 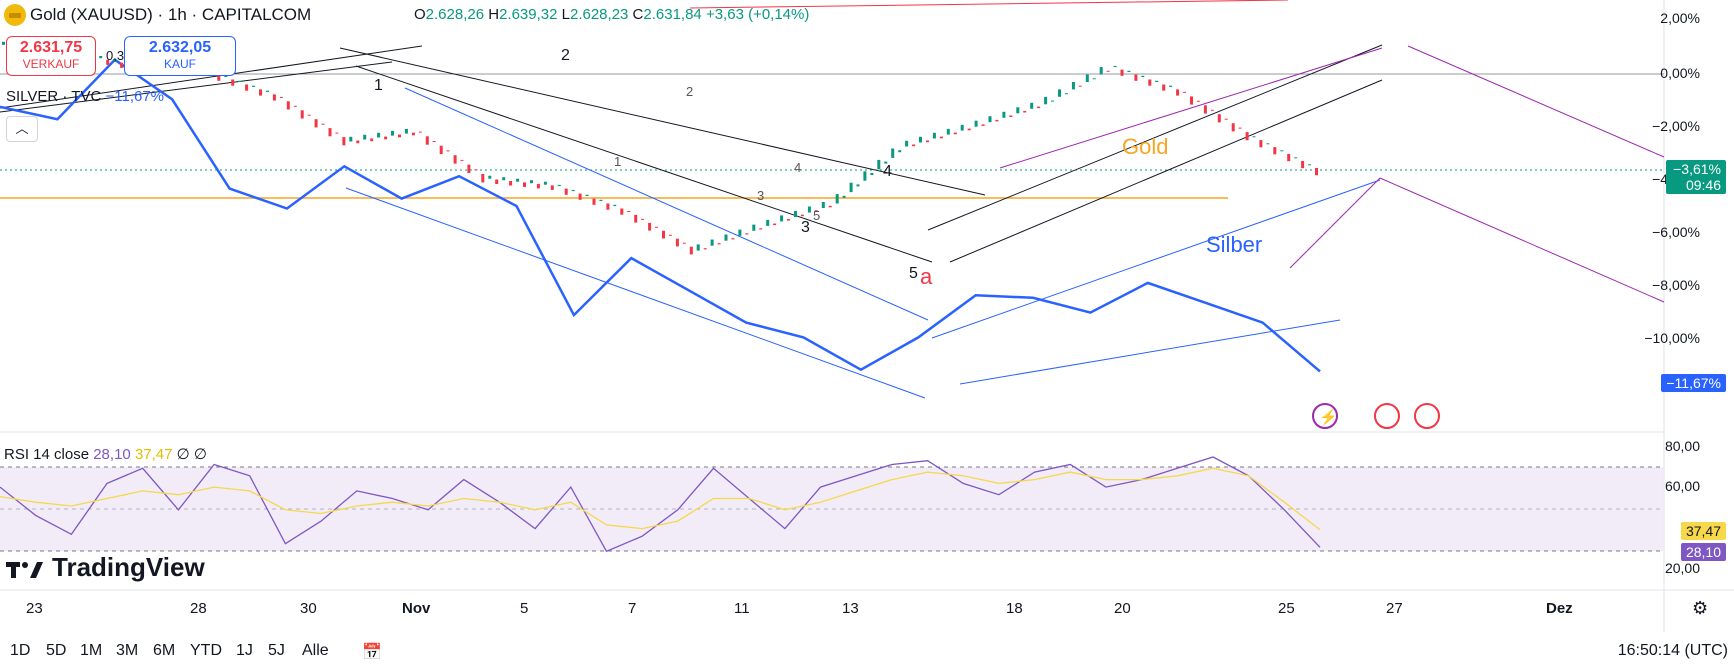 I want to click on range-all: Alle, so click(x=315, y=650).